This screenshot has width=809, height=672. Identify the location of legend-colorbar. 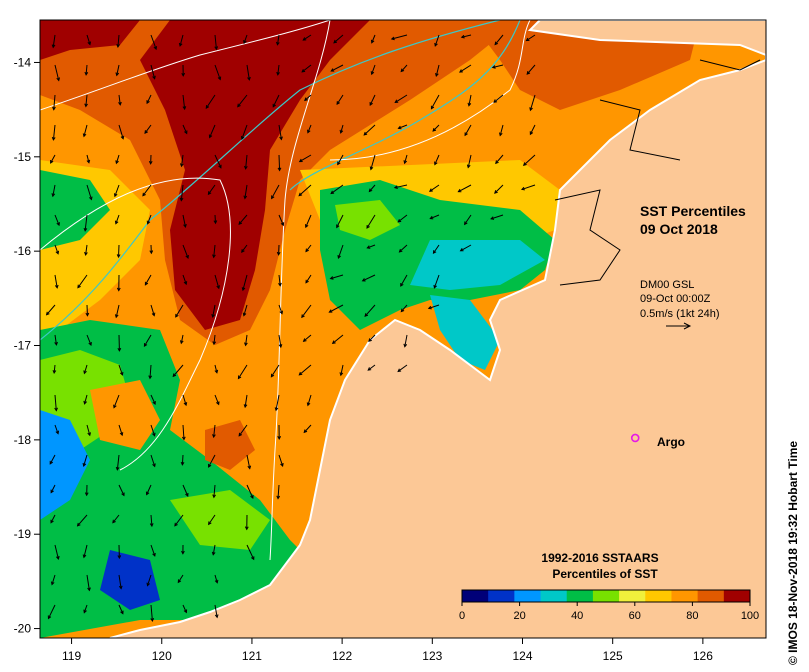
(606, 596).